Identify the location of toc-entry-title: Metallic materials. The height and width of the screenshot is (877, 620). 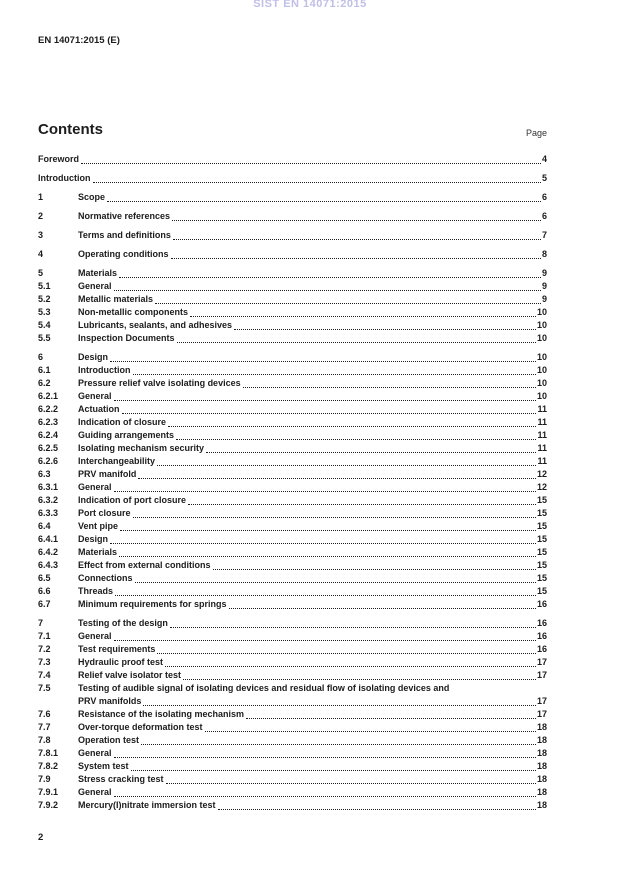
(116, 299).